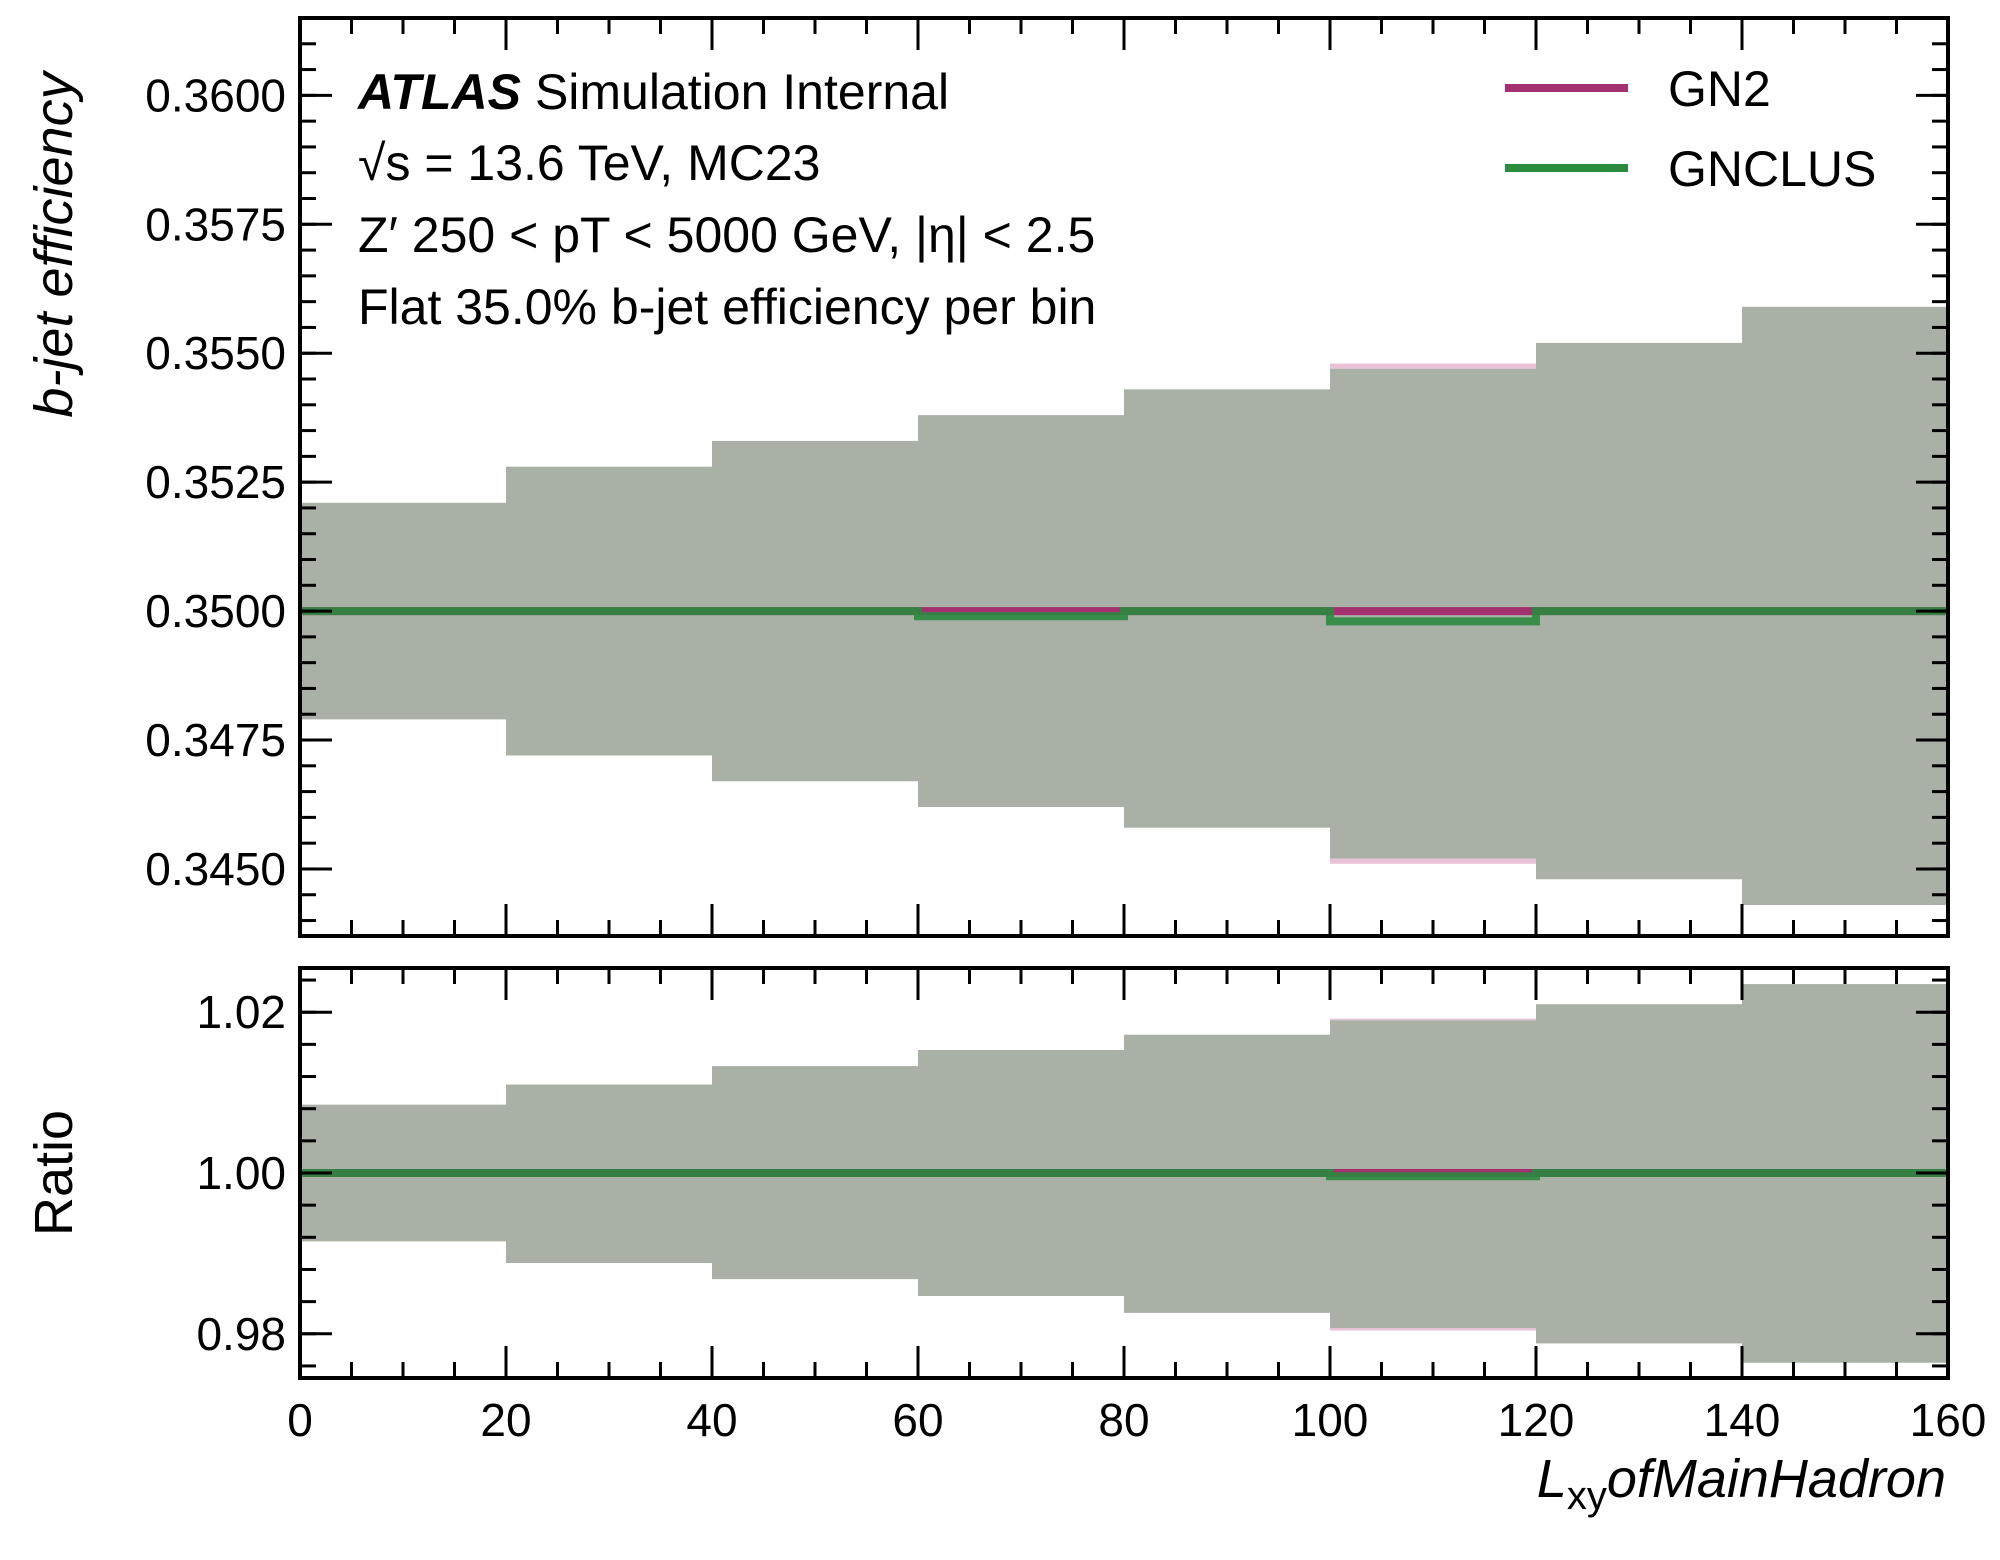 The width and height of the screenshot is (2000, 1560). Describe the element at coordinates (215, 482) in the screenshot. I see `y-tick-label: 0.3525` at that location.